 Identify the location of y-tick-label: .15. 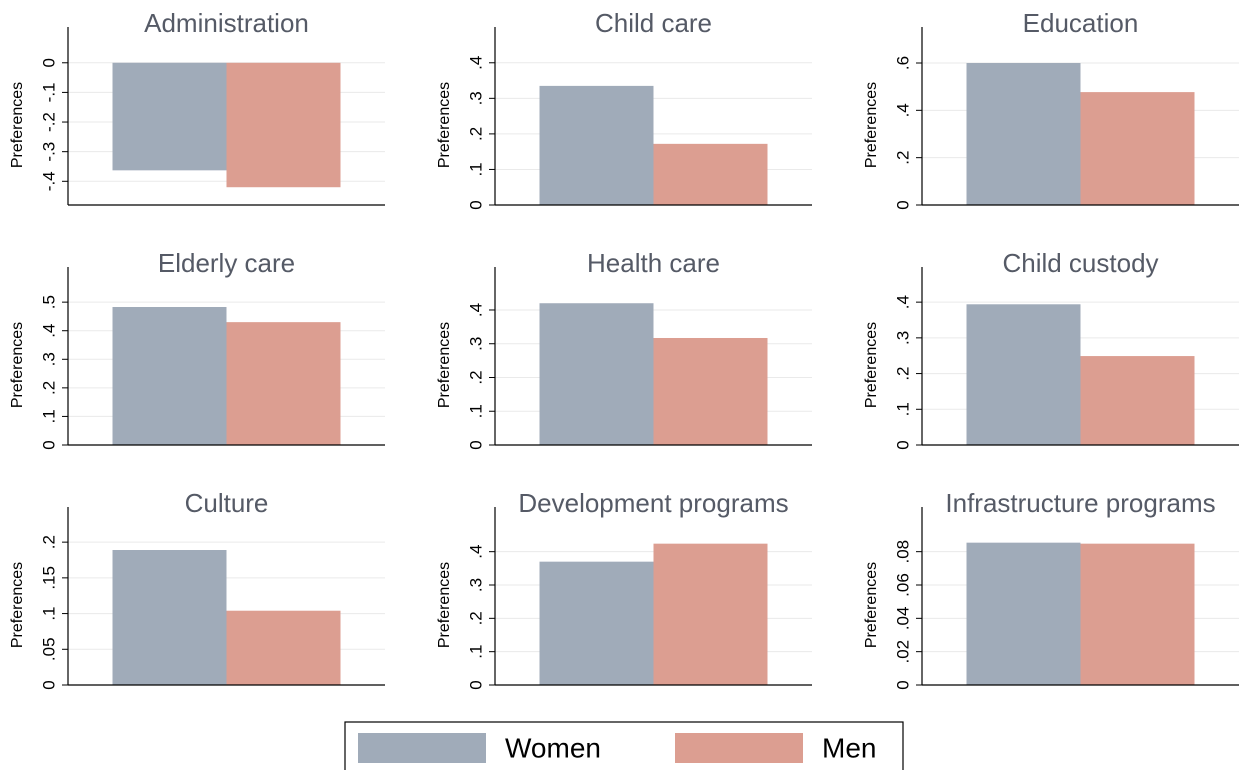
(48, 578).